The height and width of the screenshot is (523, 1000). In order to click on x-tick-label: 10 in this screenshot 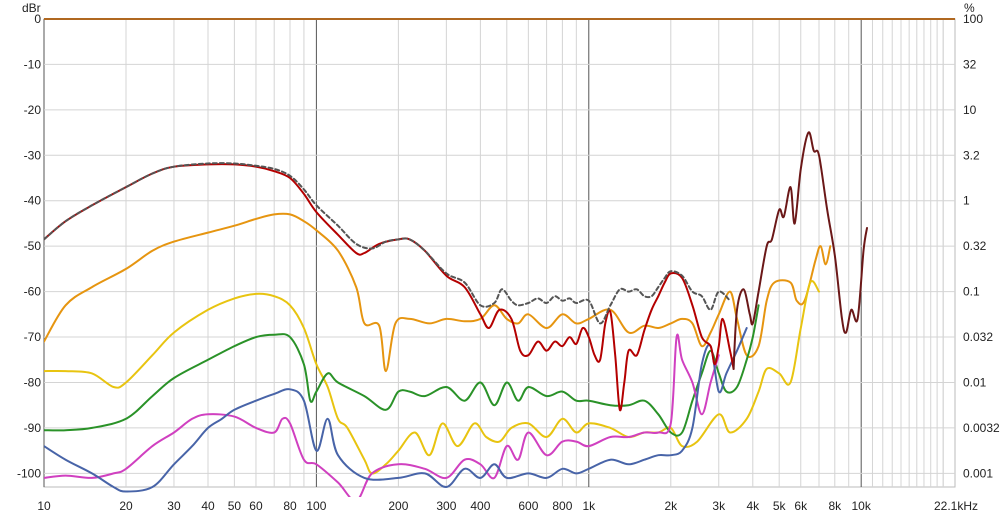, I will do `click(44, 506)`.